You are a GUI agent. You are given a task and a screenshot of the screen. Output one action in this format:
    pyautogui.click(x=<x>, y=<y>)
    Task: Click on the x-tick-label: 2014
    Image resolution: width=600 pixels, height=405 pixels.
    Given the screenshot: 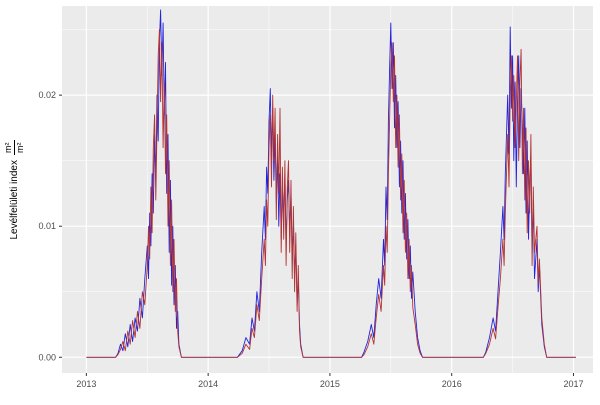 What is the action you would take?
    pyautogui.click(x=208, y=384)
    